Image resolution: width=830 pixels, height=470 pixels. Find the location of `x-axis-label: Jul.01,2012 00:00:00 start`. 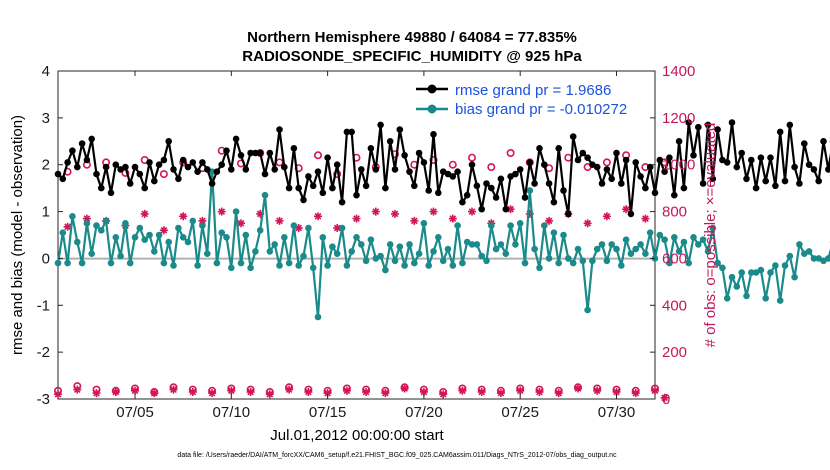

x-axis-label: Jul.01,2012 00:00:00 start is located at coordinates (357, 435).